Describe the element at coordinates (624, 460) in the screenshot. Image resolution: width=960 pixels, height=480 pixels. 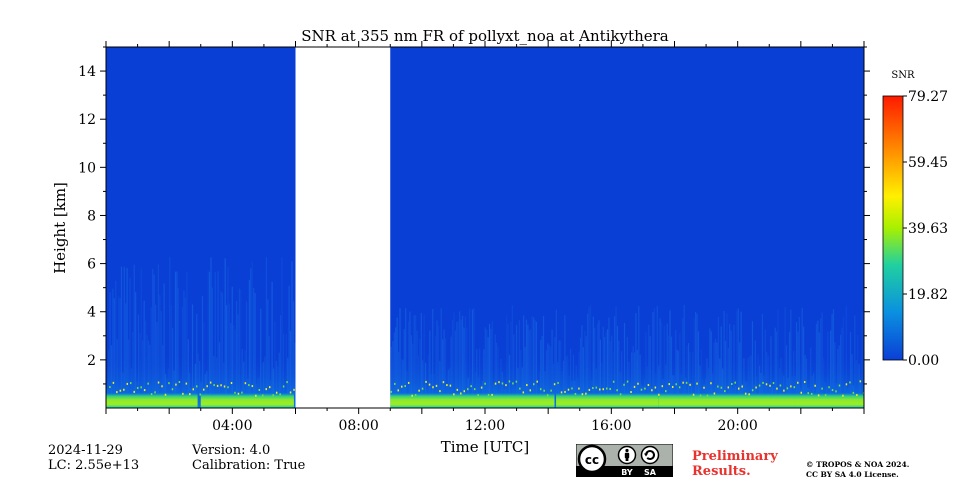
I see `cc-license-badge: cc BY SA` at that location.